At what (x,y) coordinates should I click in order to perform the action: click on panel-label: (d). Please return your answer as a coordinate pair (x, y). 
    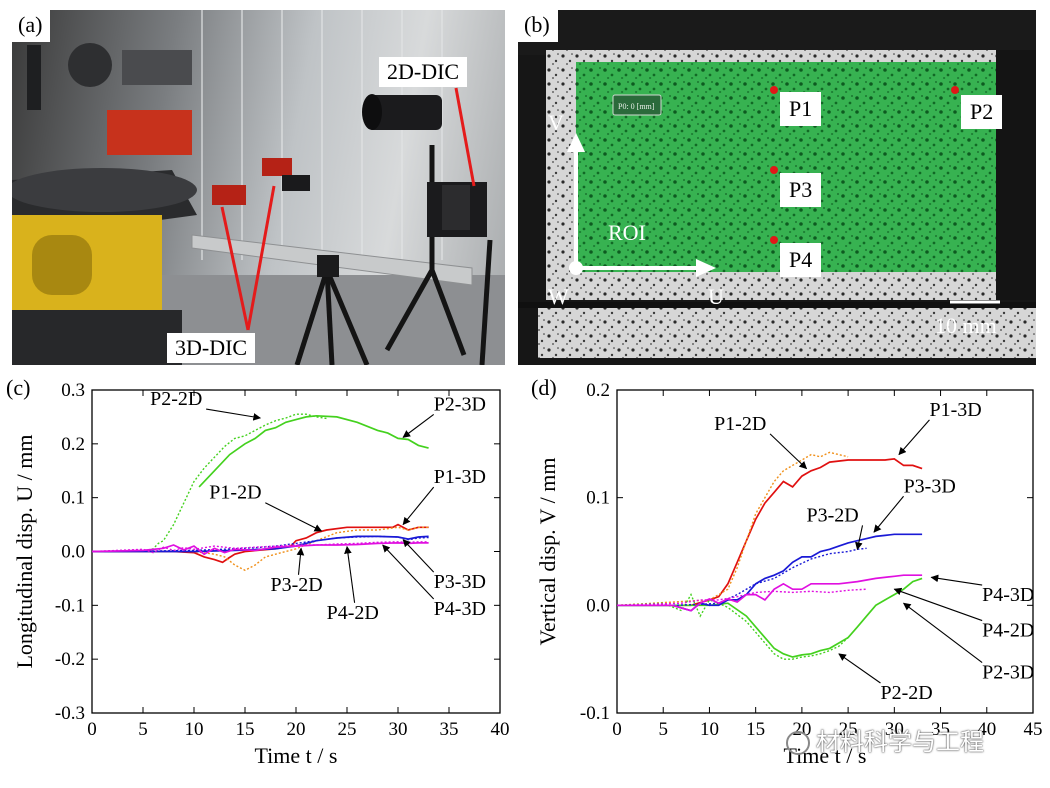
    Looking at the image, I should click on (544, 387).